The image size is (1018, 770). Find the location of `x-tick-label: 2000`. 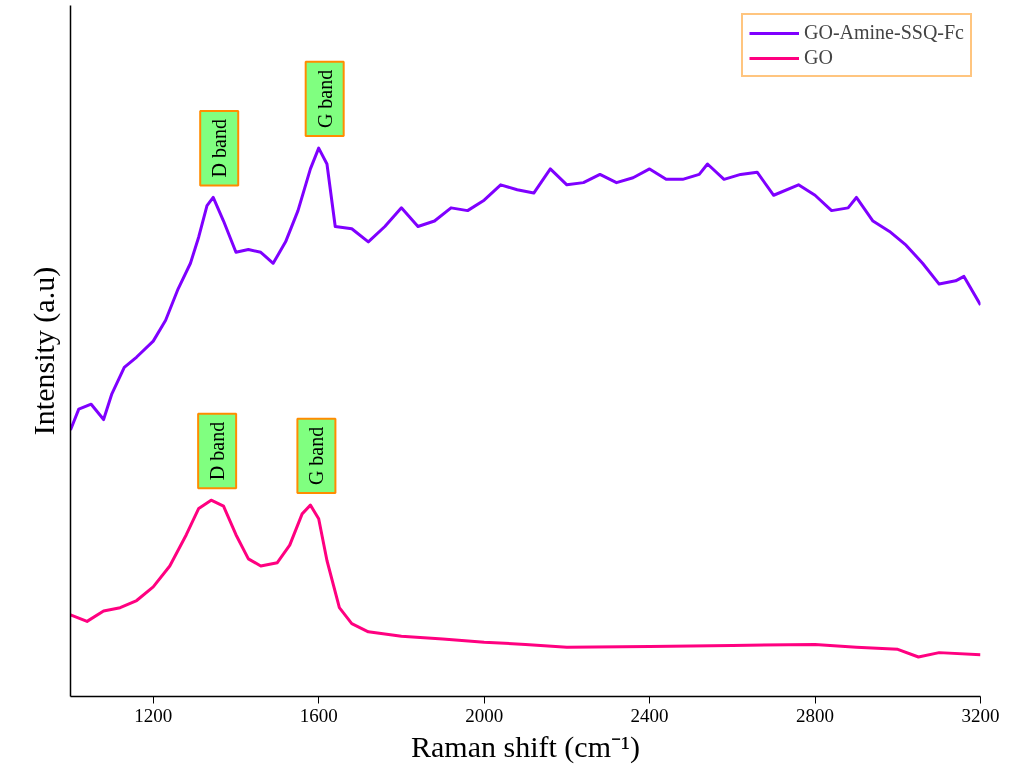

x-tick-label: 2000 is located at coordinates (484, 715).